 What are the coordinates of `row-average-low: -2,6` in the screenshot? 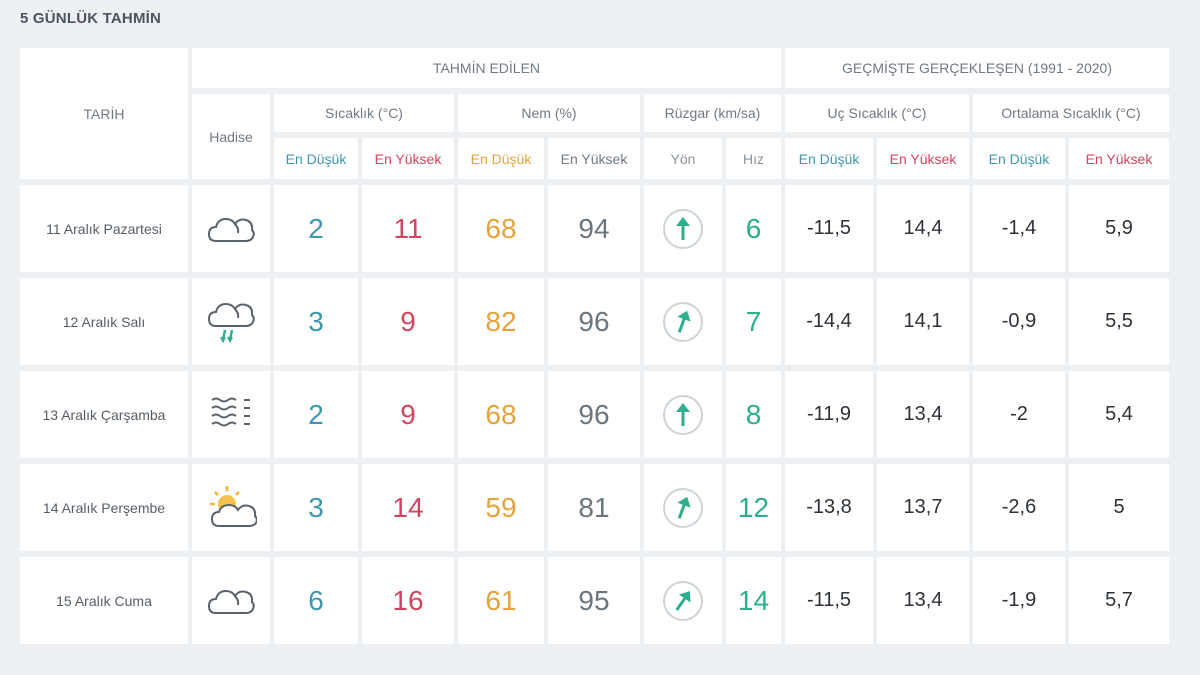 It's located at (1019, 507).